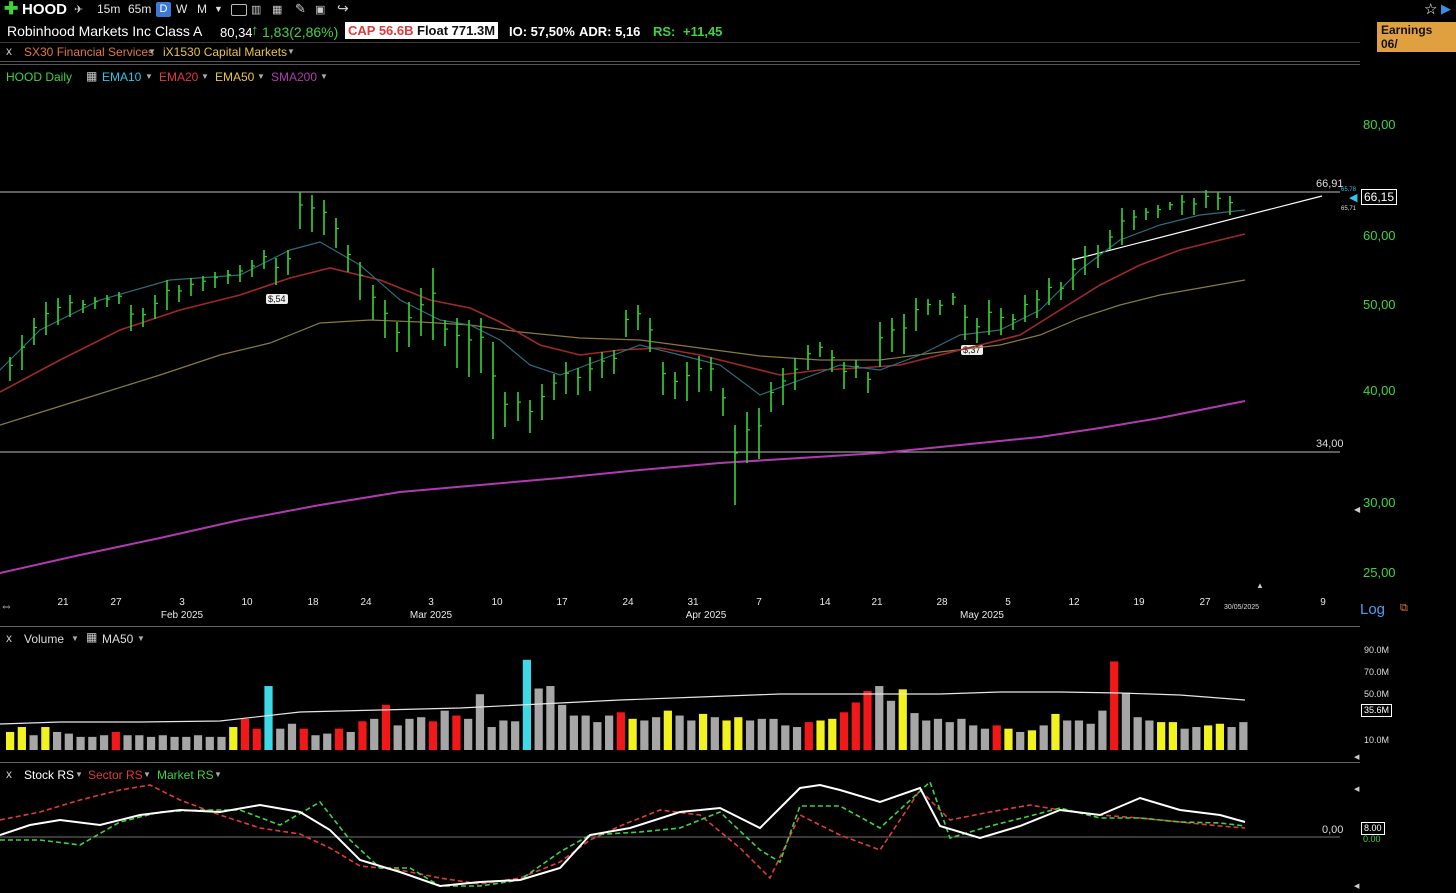 The width and height of the screenshot is (1456, 893). What do you see at coordinates (300, 8) in the screenshot?
I see `pencil-icon: ✎` at bounding box center [300, 8].